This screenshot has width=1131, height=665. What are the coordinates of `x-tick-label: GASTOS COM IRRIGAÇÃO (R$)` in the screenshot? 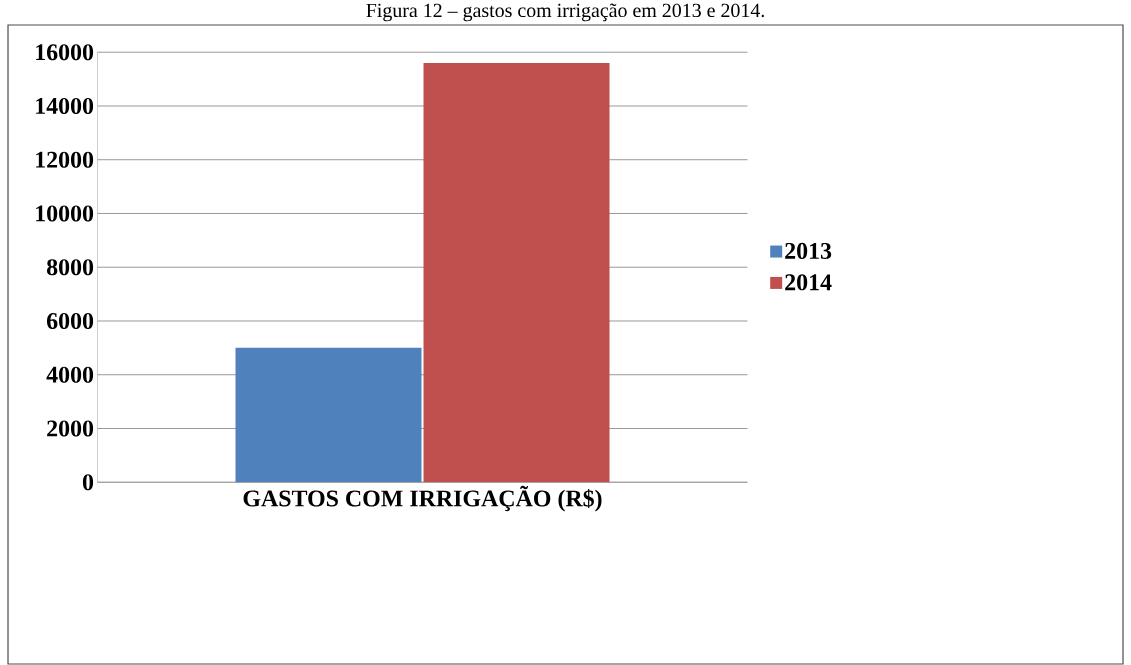 It's located at (422, 498).